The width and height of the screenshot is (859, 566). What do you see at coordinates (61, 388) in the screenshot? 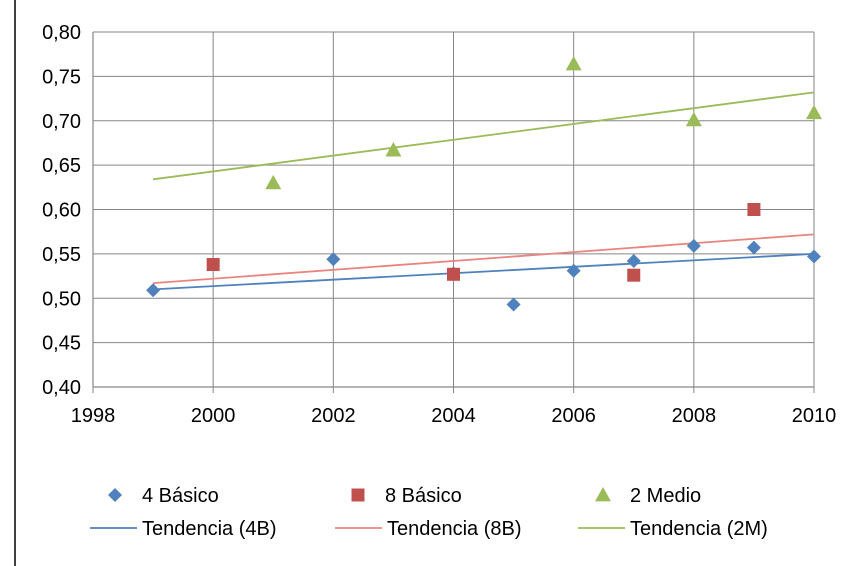
I see `y-tick-label: 0,40` at bounding box center [61, 388].